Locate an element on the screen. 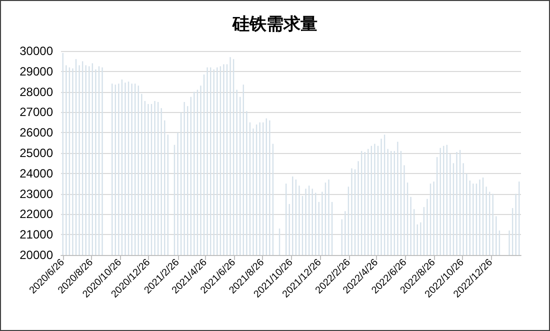  y-tick-label: 21000 is located at coordinates (37, 235).